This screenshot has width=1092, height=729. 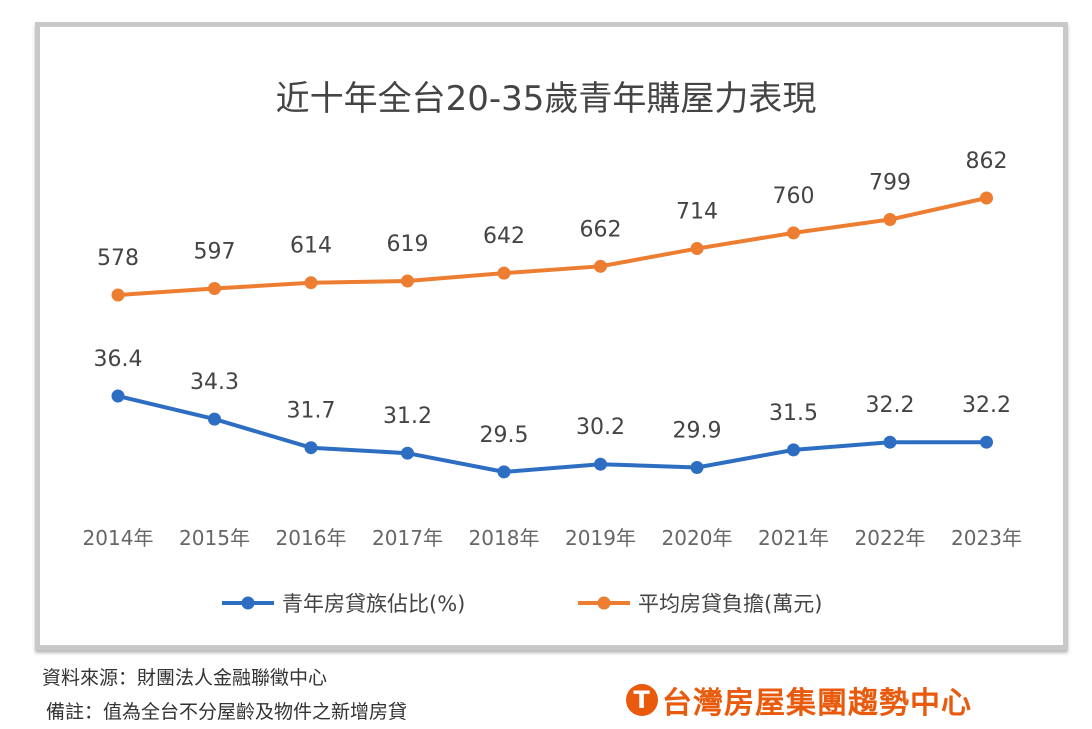 I want to click on data-label: 578, so click(x=118, y=258).